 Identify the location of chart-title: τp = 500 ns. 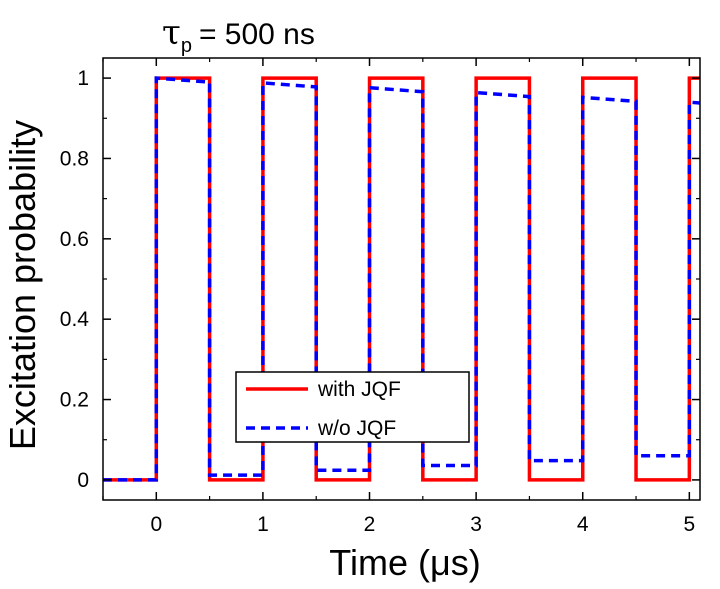
(238, 35).